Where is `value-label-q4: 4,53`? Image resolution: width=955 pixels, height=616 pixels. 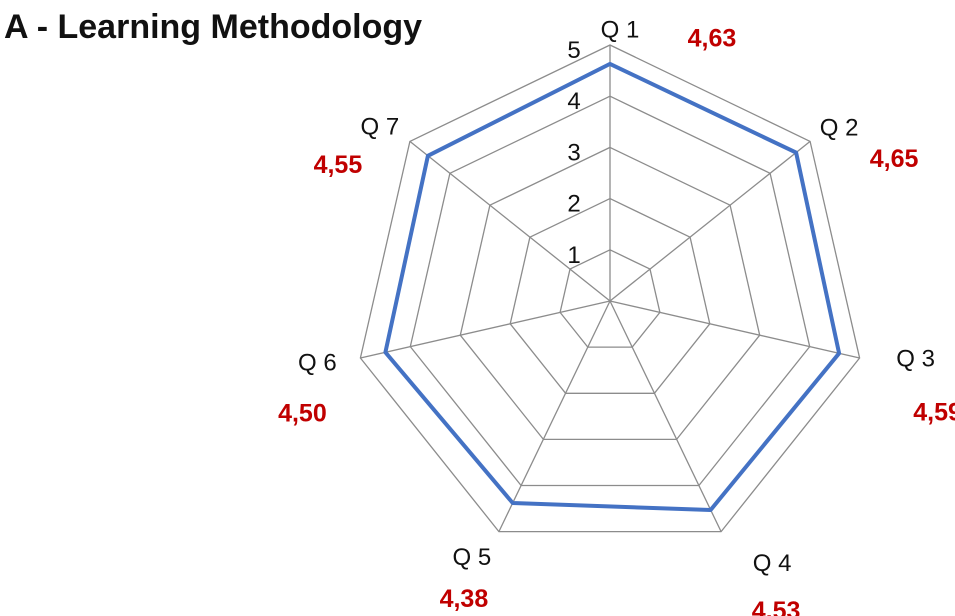
value-label-q4: 4,53 is located at coordinates (776, 606).